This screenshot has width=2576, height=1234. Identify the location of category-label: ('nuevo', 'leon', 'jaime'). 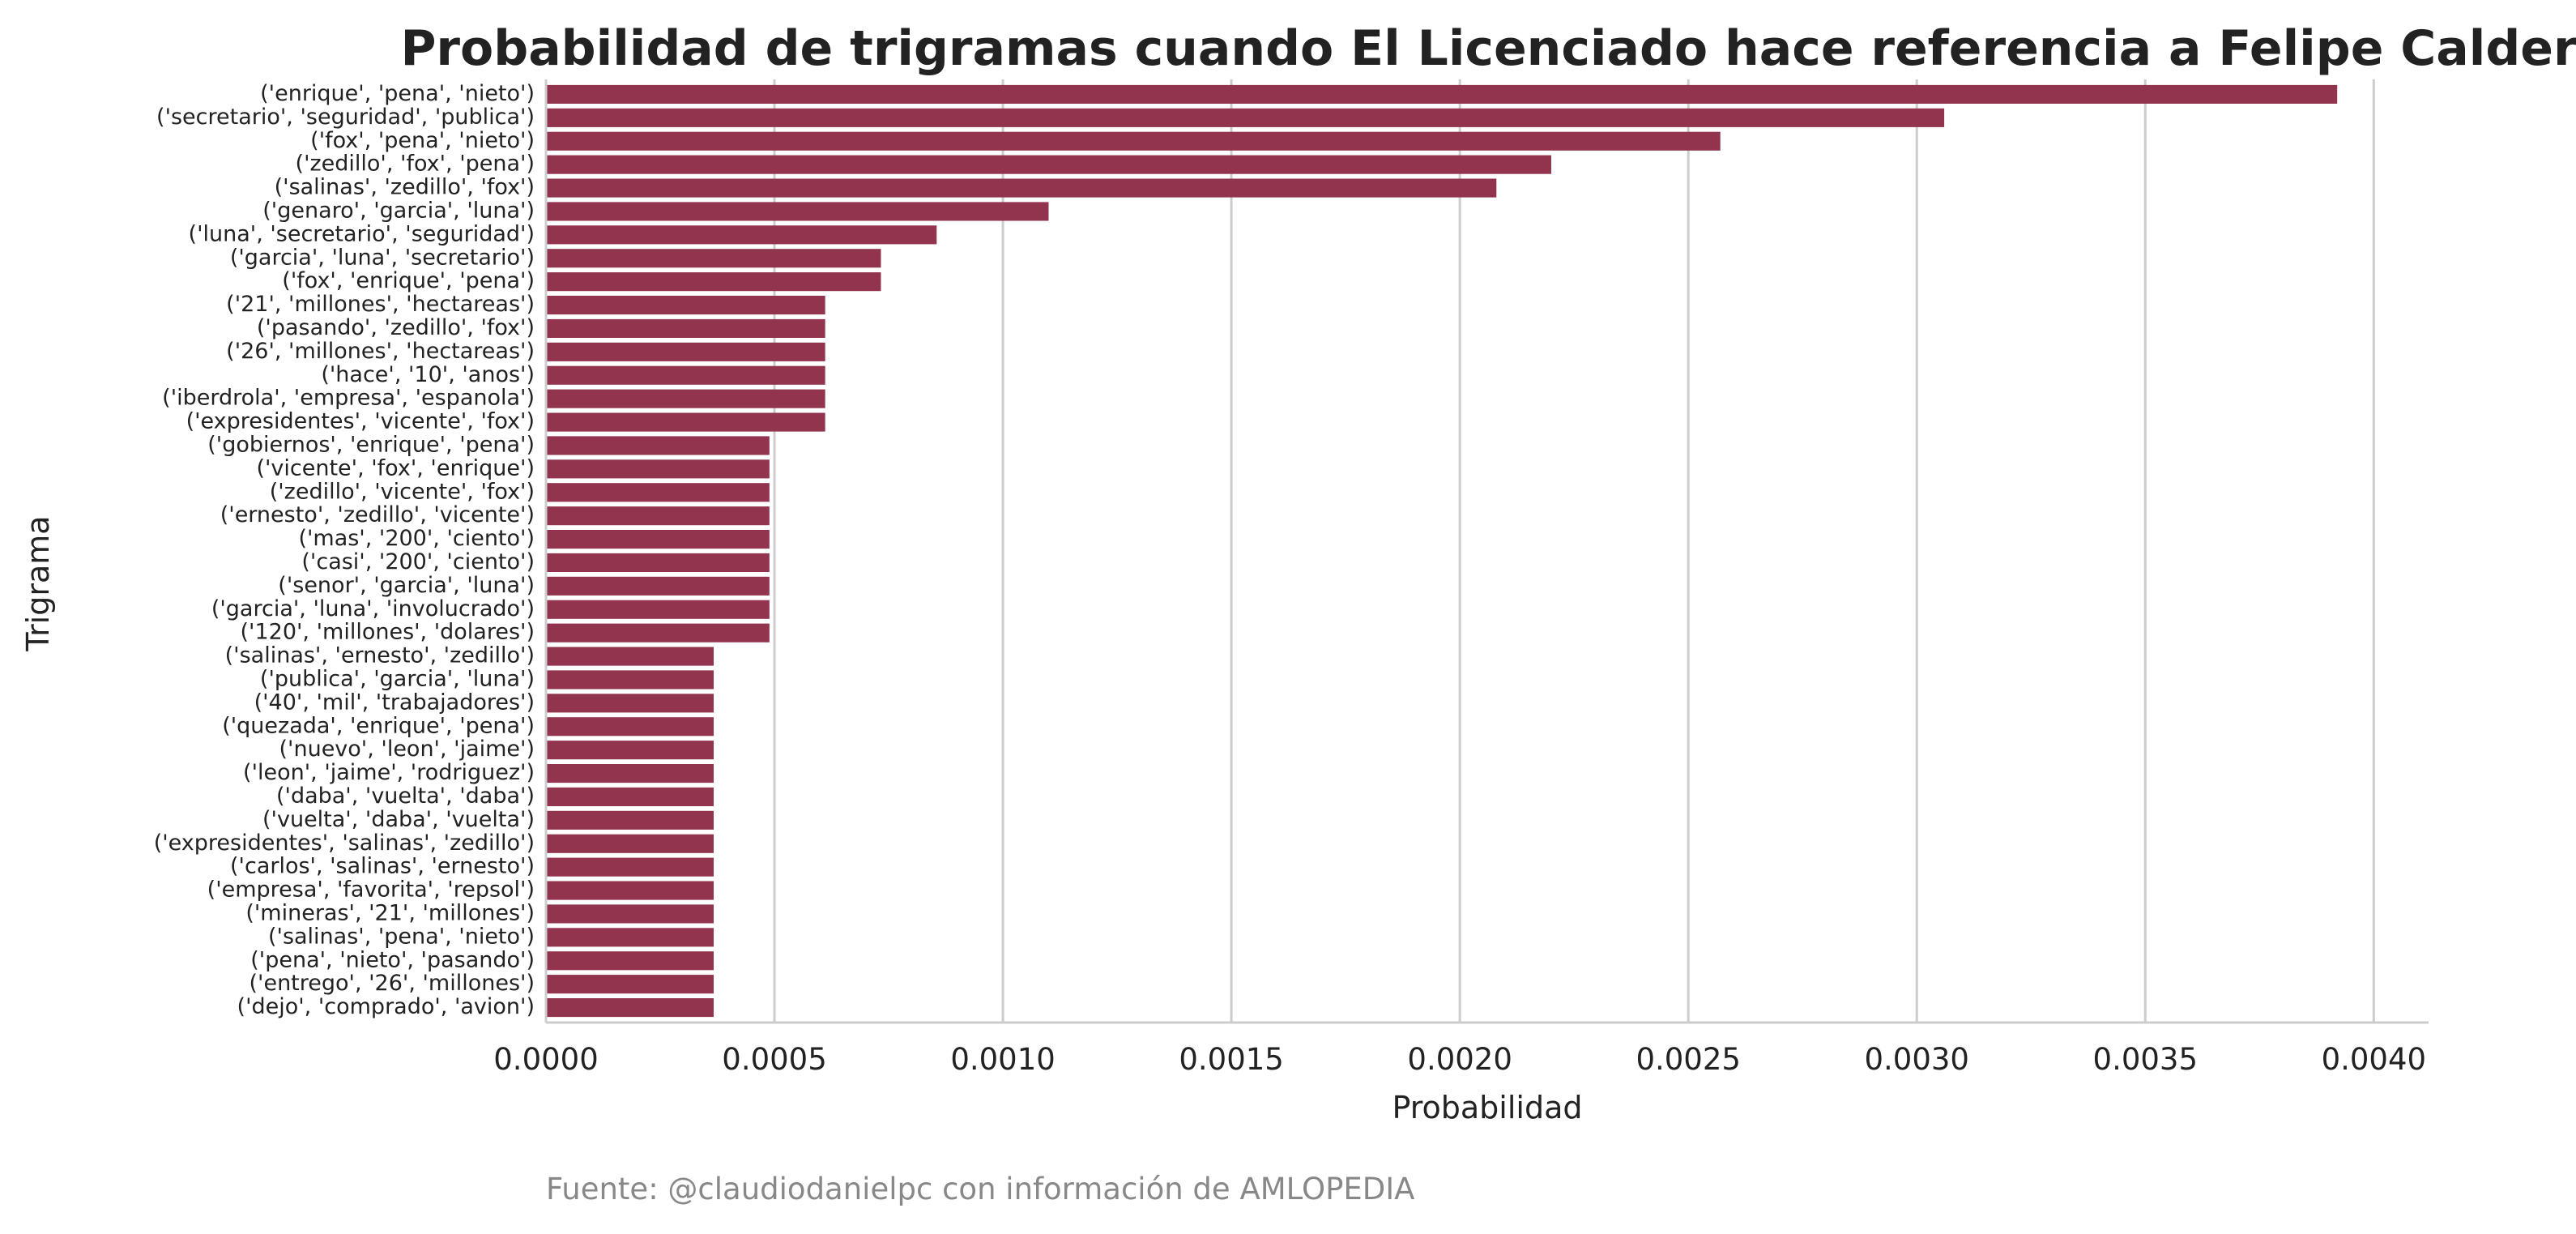
(407, 749).